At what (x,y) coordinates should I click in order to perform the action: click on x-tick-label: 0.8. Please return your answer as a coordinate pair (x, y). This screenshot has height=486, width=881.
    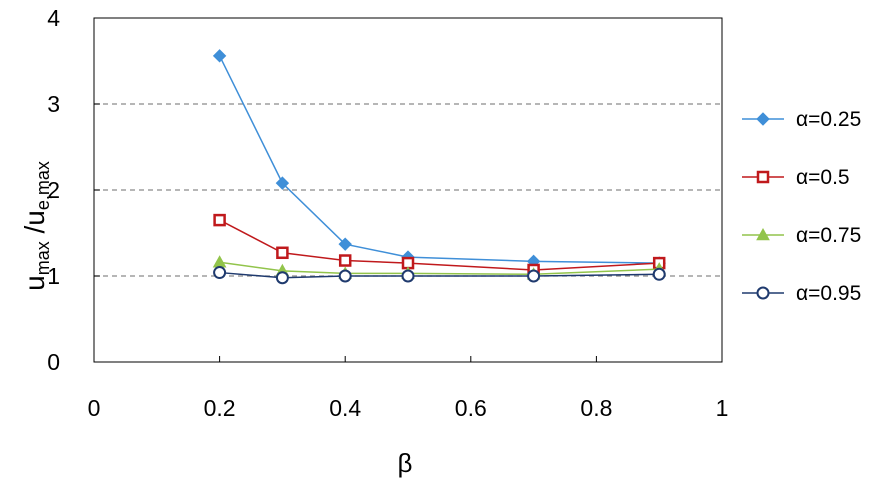
    Looking at the image, I should click on (596, 408).